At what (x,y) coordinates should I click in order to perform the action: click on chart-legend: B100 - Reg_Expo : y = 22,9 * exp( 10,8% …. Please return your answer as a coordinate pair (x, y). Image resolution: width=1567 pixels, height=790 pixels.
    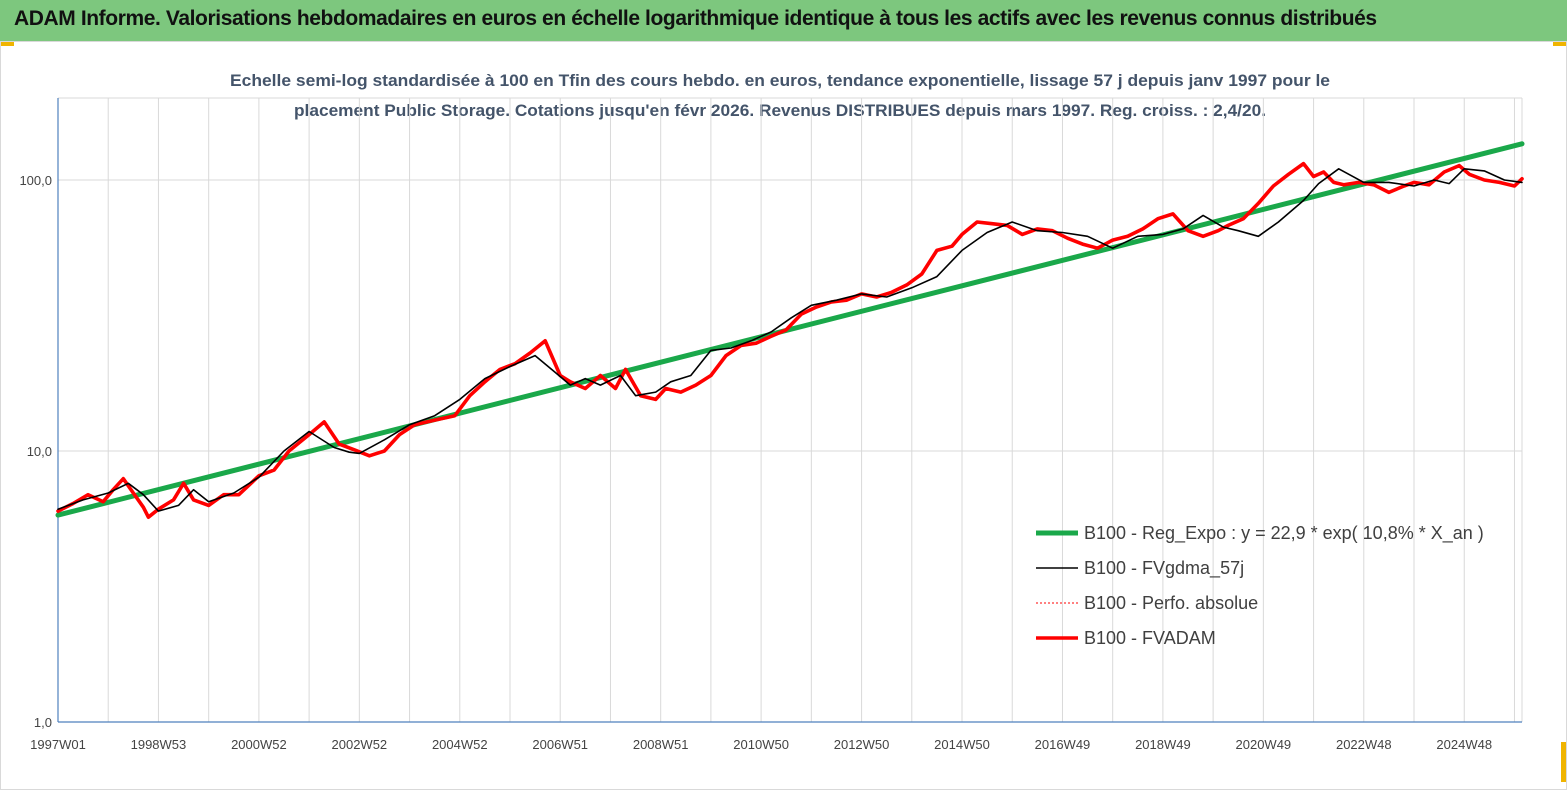
    Looking at the image, I should click on (1260, 585).